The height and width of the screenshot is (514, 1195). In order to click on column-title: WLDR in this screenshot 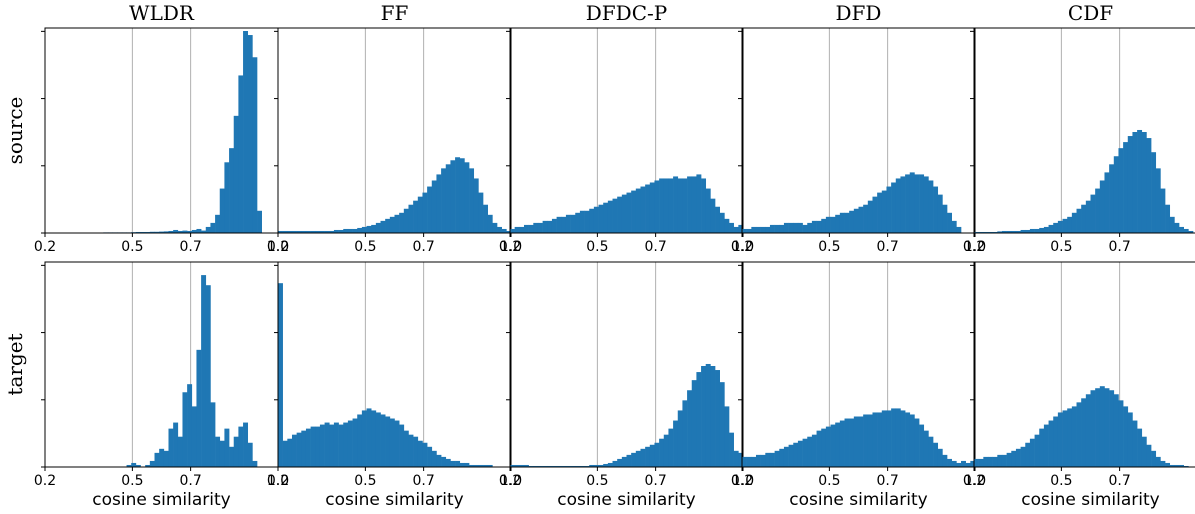, I will do `click(162, 13)`.